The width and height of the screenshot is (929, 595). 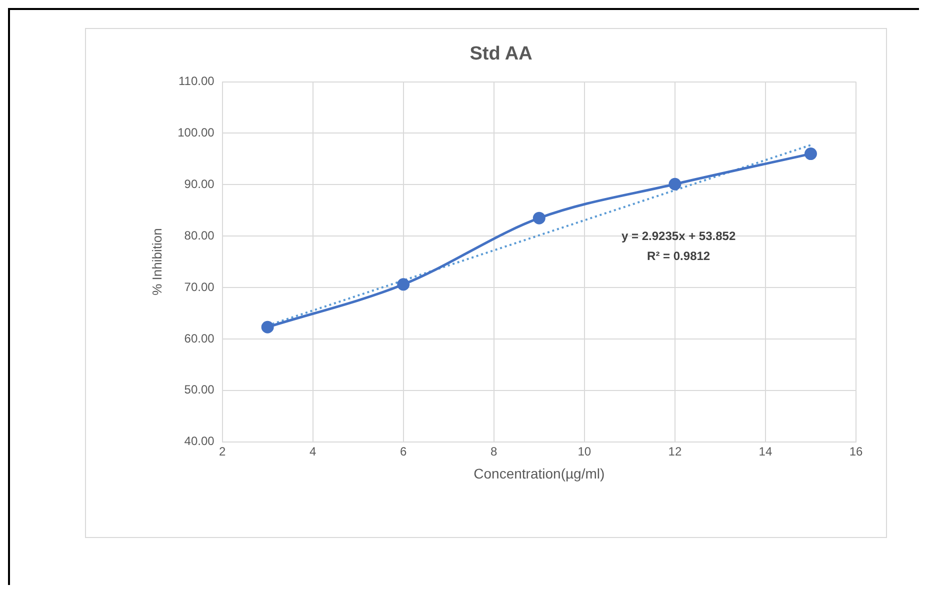 I want to click on y-tick-label: 70.00, so click(x=199, y=287).